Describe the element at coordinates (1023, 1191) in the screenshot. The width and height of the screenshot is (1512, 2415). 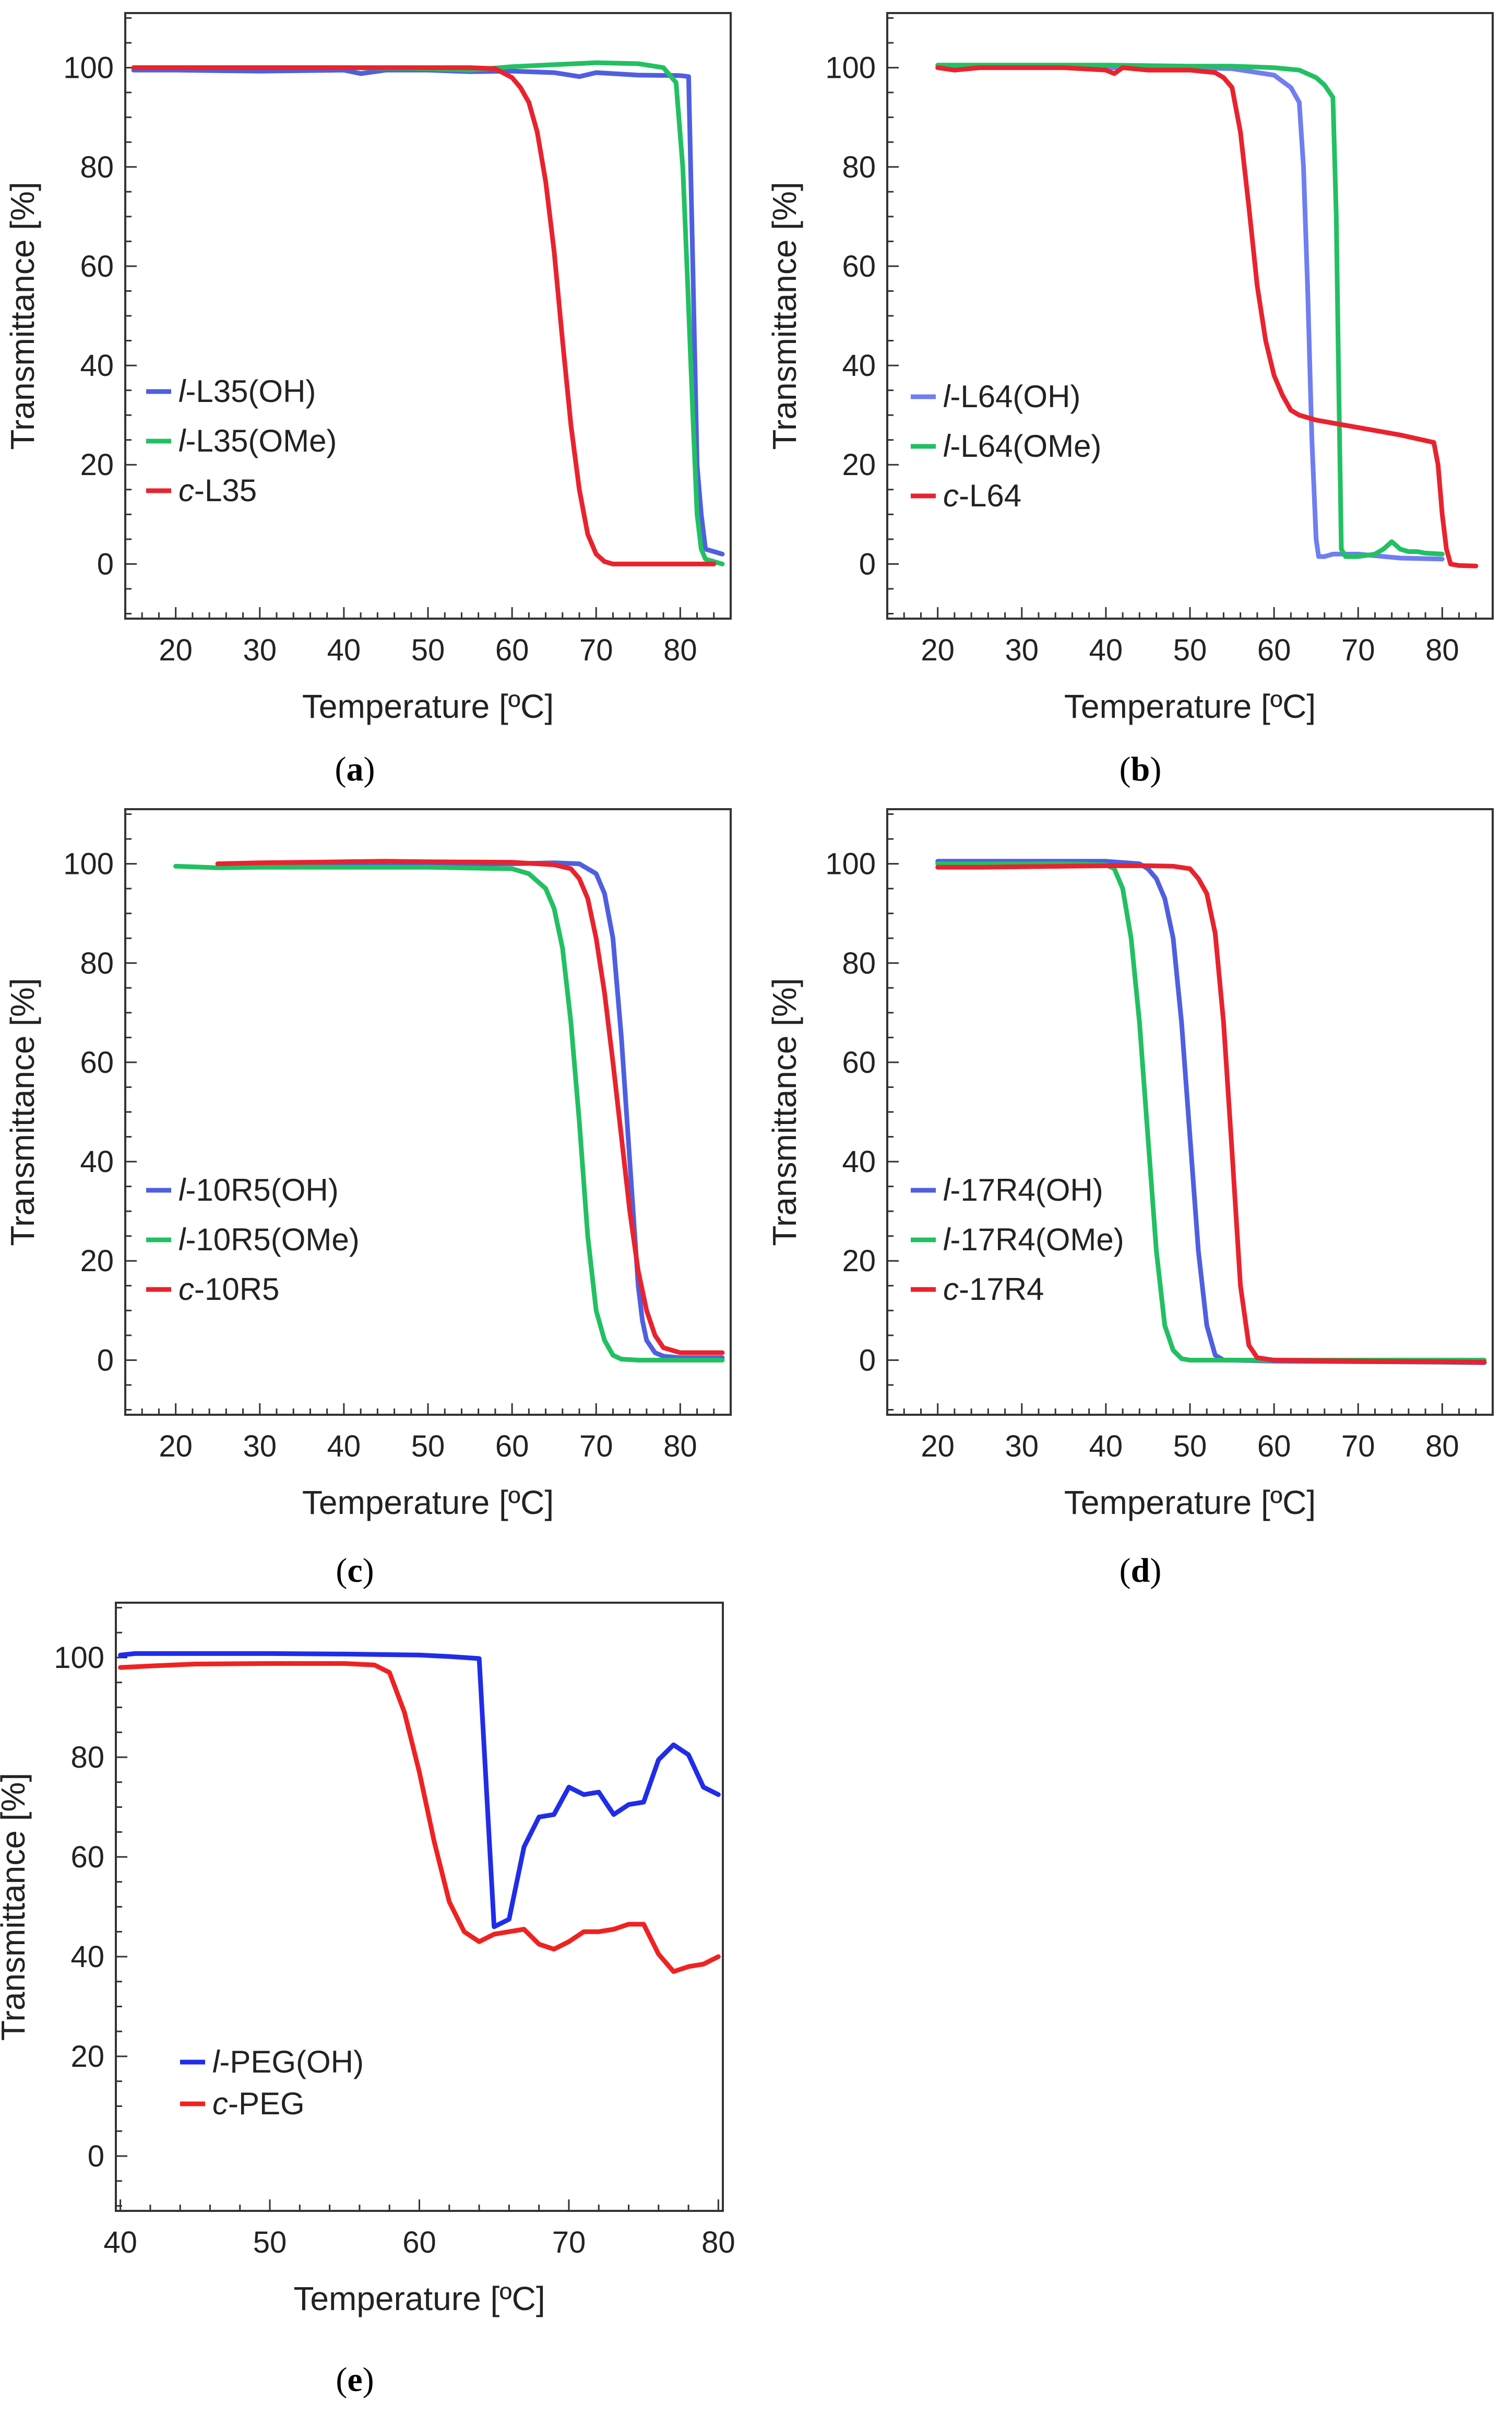
I see `legend-entry: l-17R4(OH)` at that location.